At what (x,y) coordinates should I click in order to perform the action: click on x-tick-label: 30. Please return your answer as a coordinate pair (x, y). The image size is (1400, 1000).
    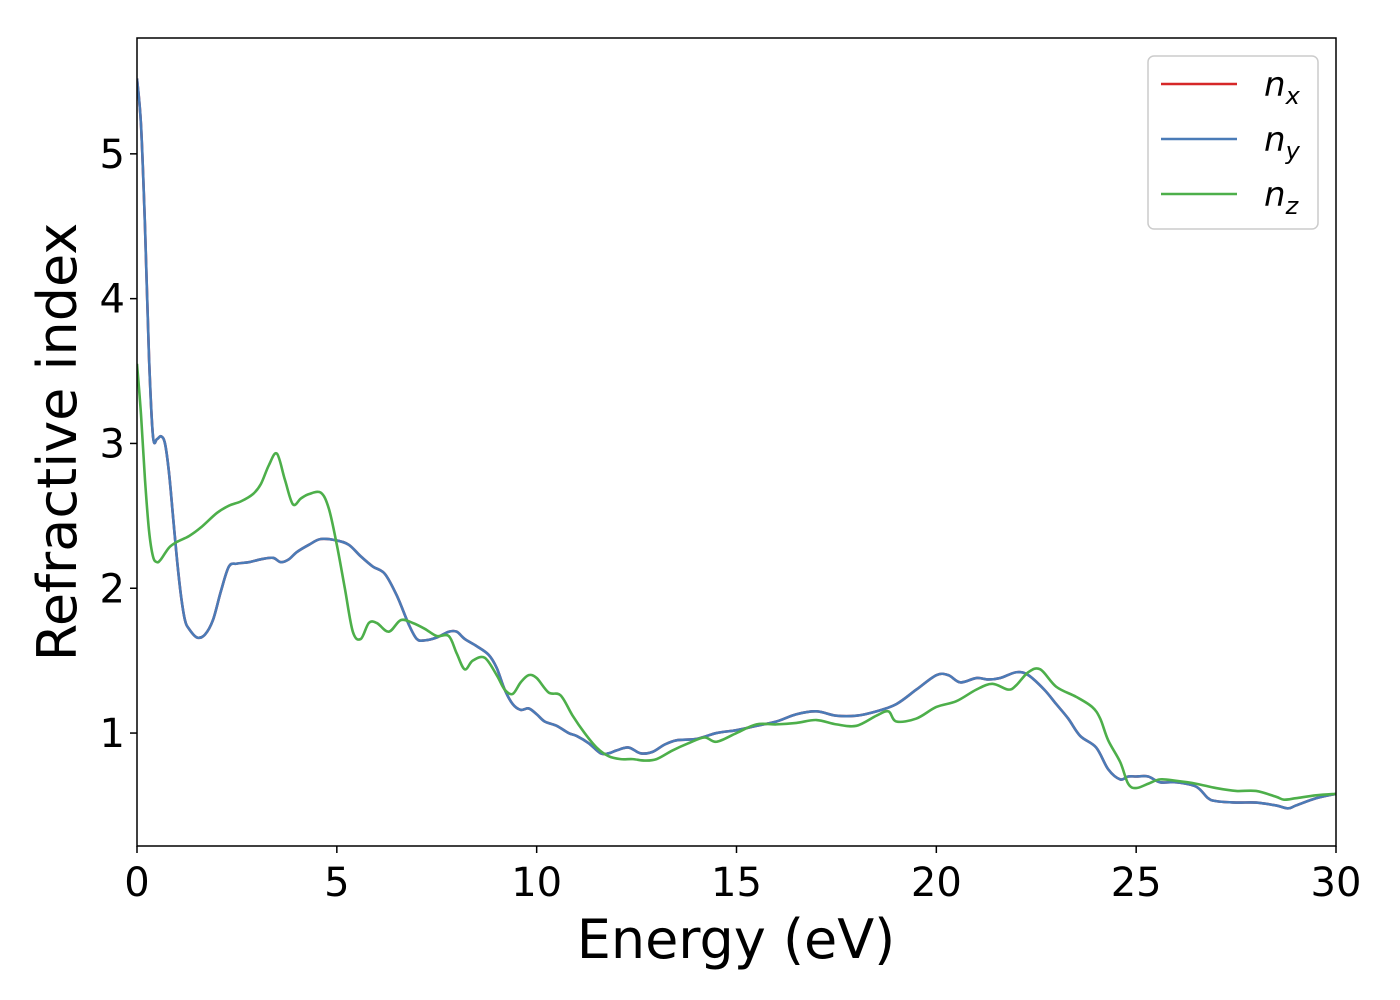
    Looking at the image, I should click on (1336, 883).